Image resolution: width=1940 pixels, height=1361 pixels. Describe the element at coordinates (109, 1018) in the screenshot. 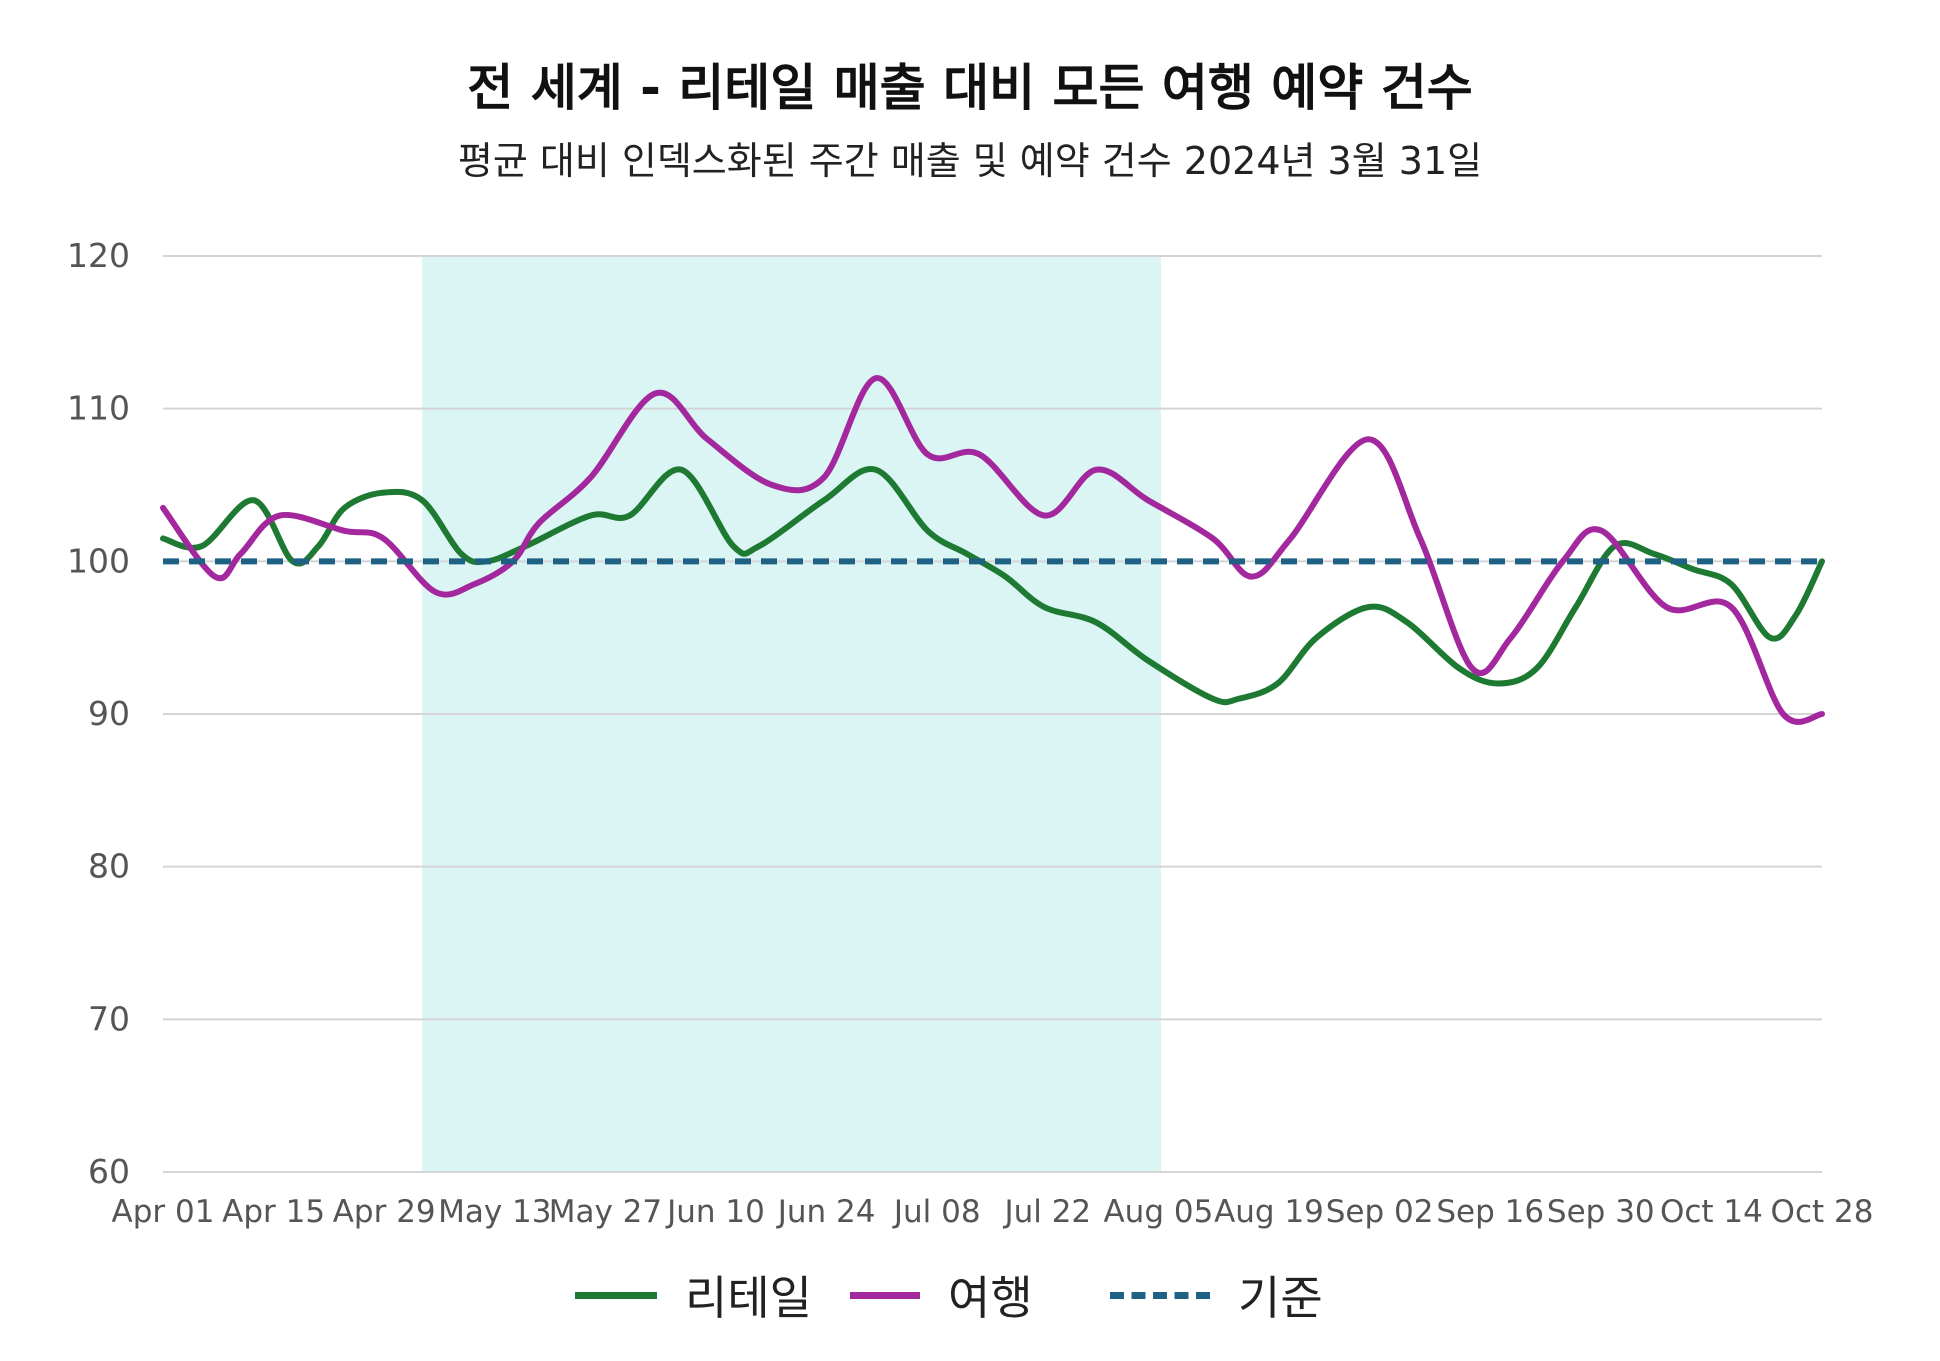

I see `y-tick-label: 70` at that location.